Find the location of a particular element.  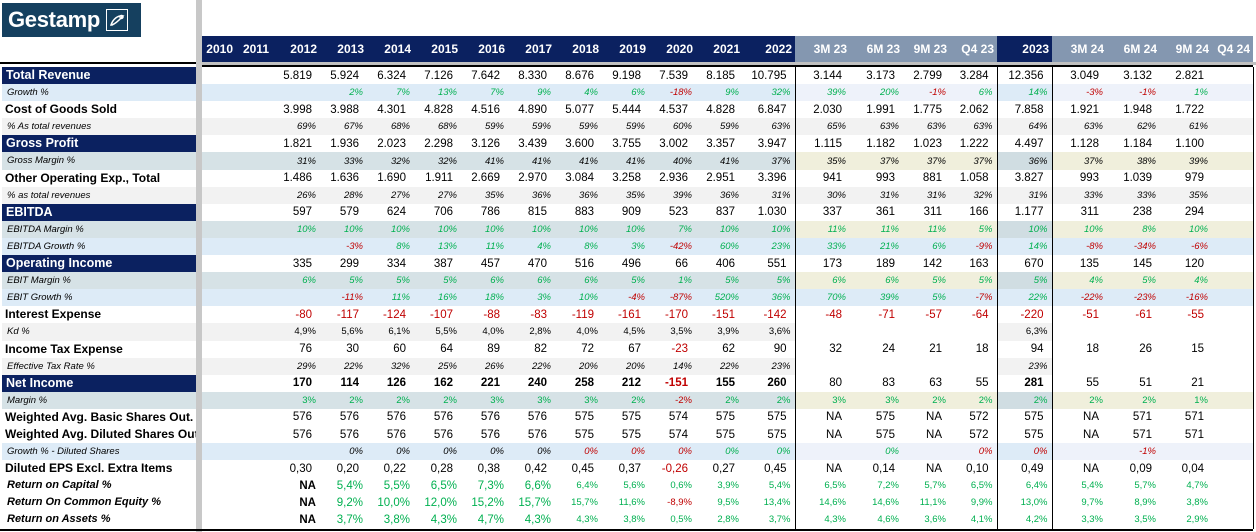

cell: 0% is located at coordinates (578, 452).